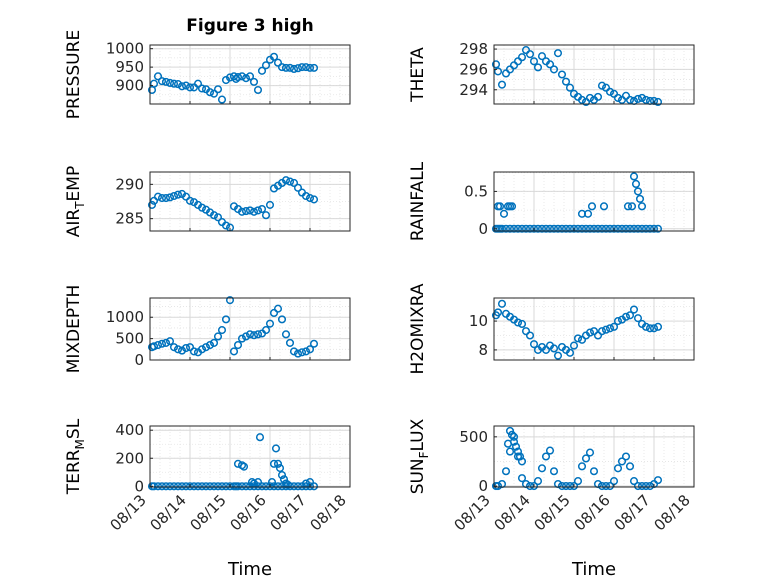 This screenshot has height=583, width=778. Describe the element at coordinates (418, 201) in the screenshot. I see `y-axis-label: RAINFALL` at that location.